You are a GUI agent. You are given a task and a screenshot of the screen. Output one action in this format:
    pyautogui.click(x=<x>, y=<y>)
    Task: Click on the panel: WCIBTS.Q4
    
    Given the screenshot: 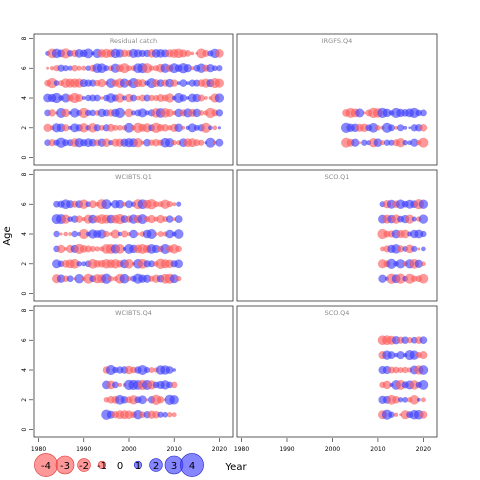 What is the action you would take?
    pyautogui.click(x=133, y=371)
    